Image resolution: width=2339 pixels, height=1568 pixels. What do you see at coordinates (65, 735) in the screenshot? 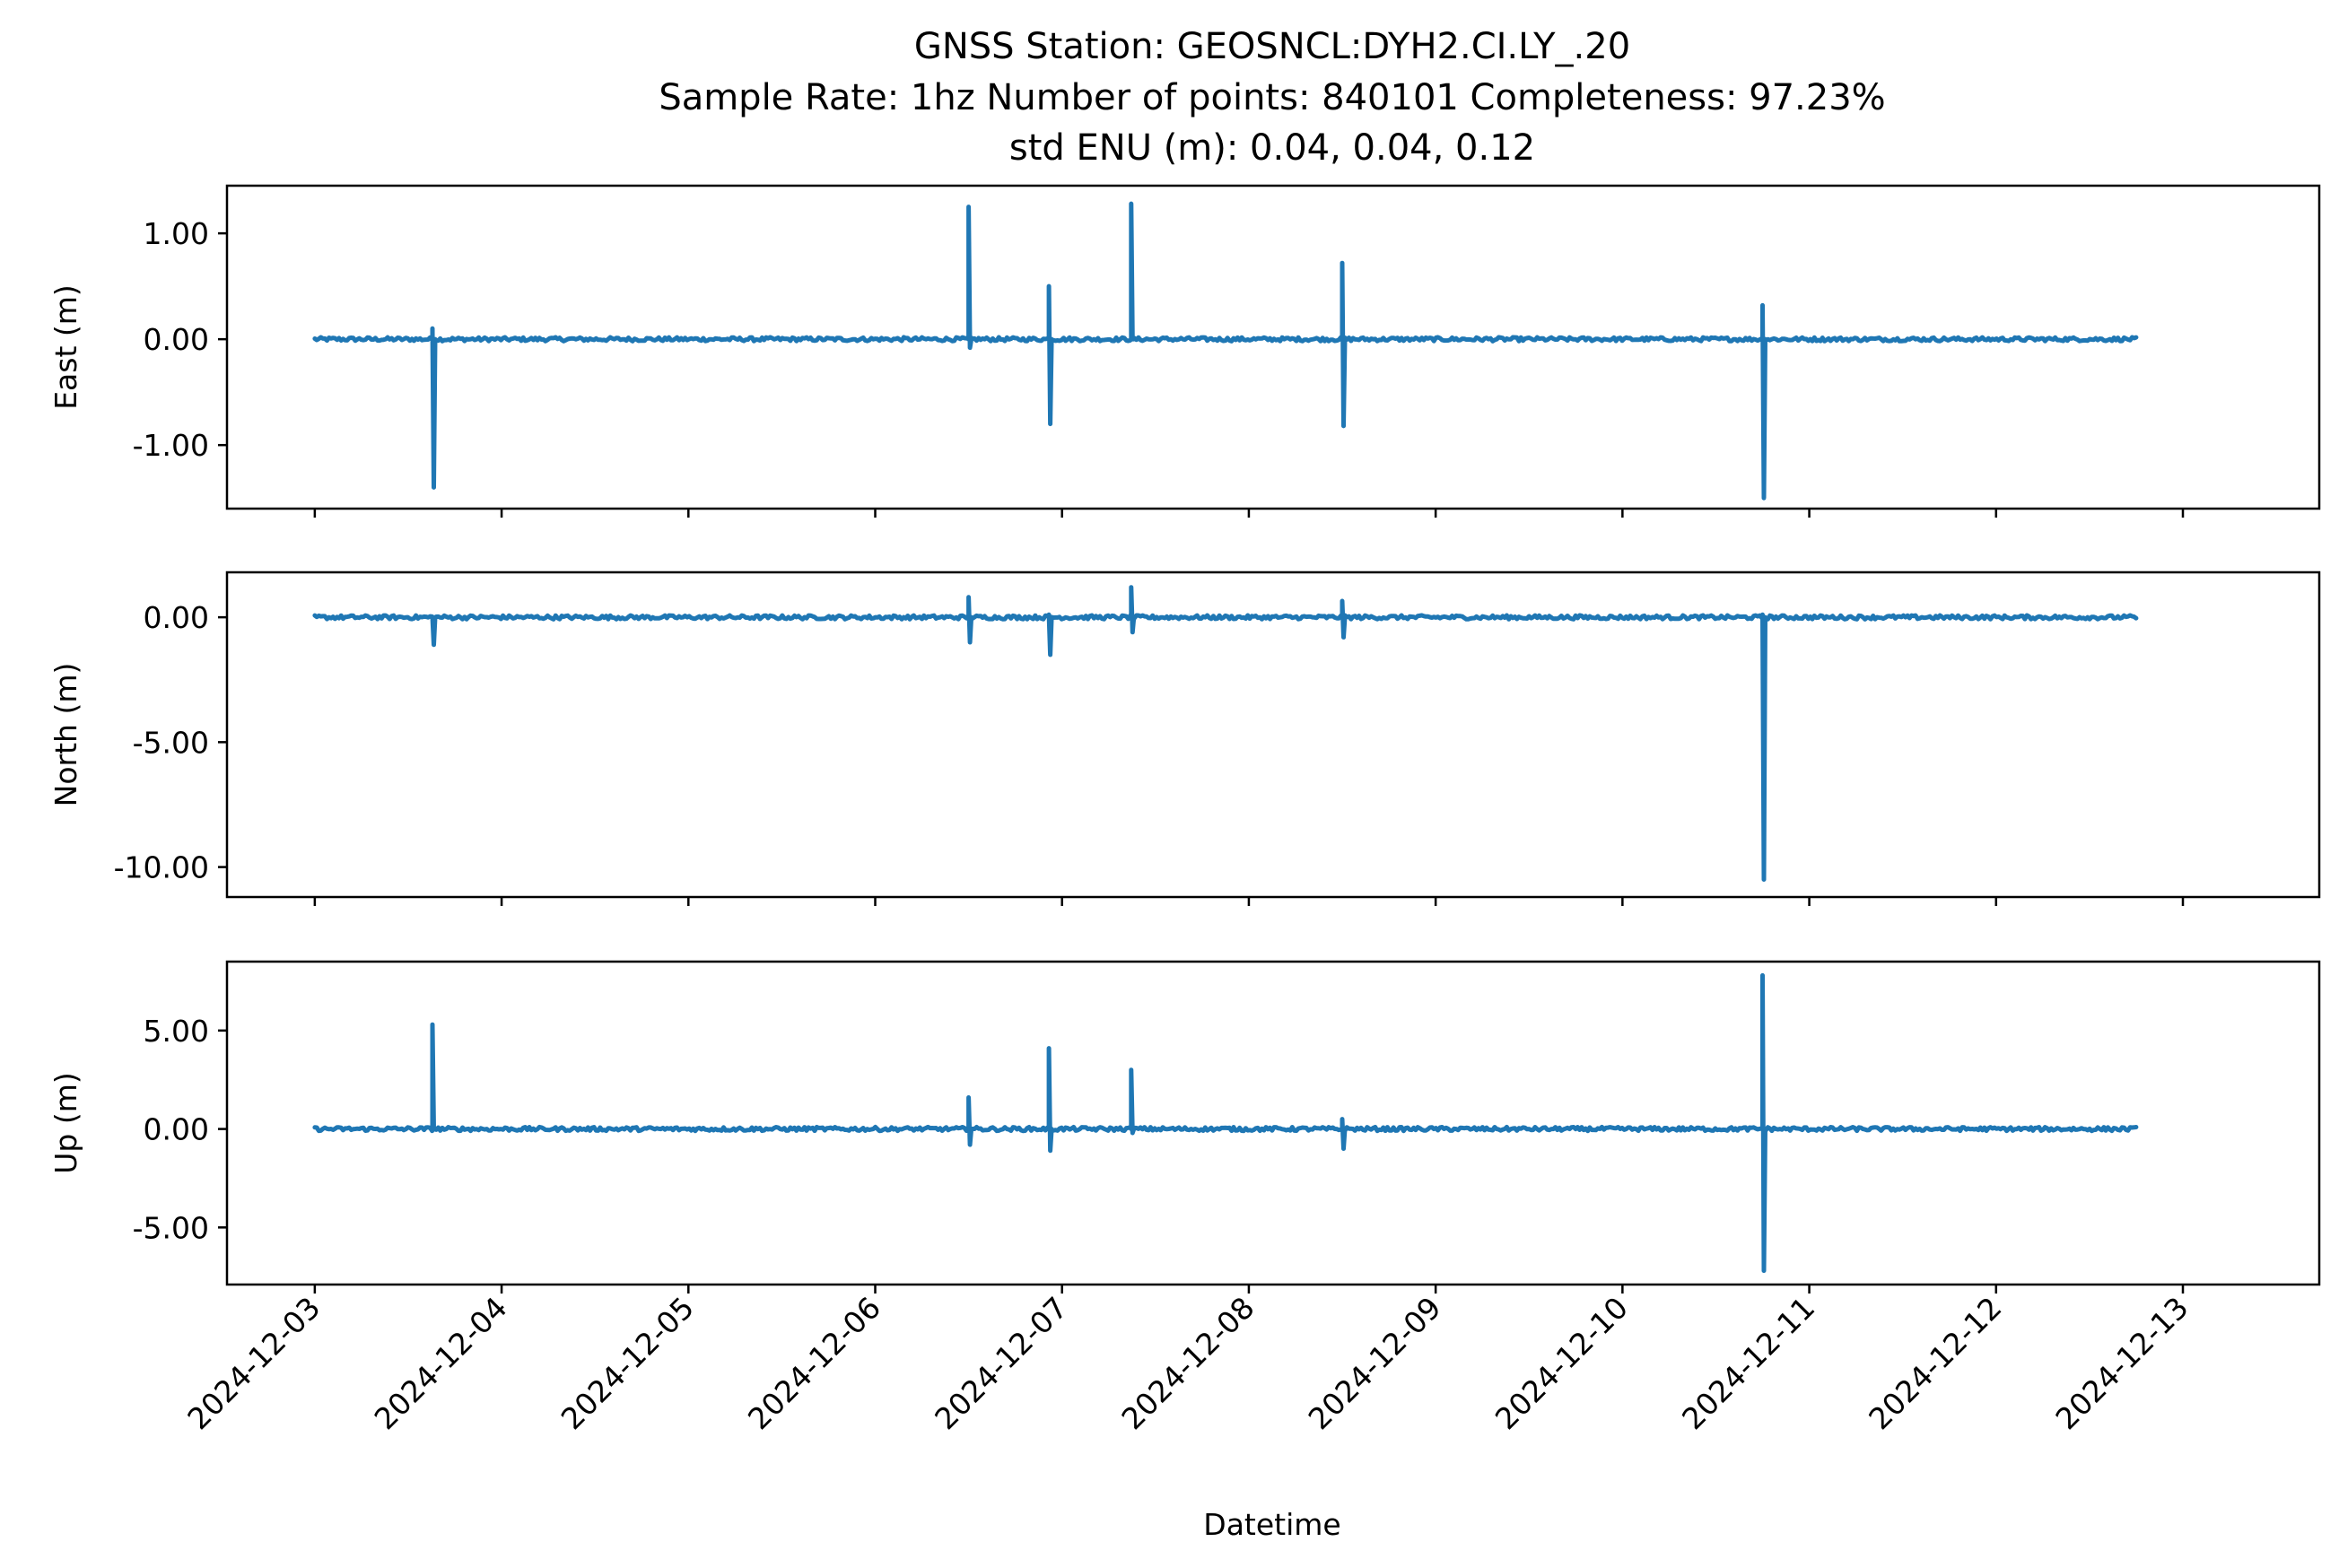
I see `y-axis-label: North (m)` at bounding box center [65, 735].